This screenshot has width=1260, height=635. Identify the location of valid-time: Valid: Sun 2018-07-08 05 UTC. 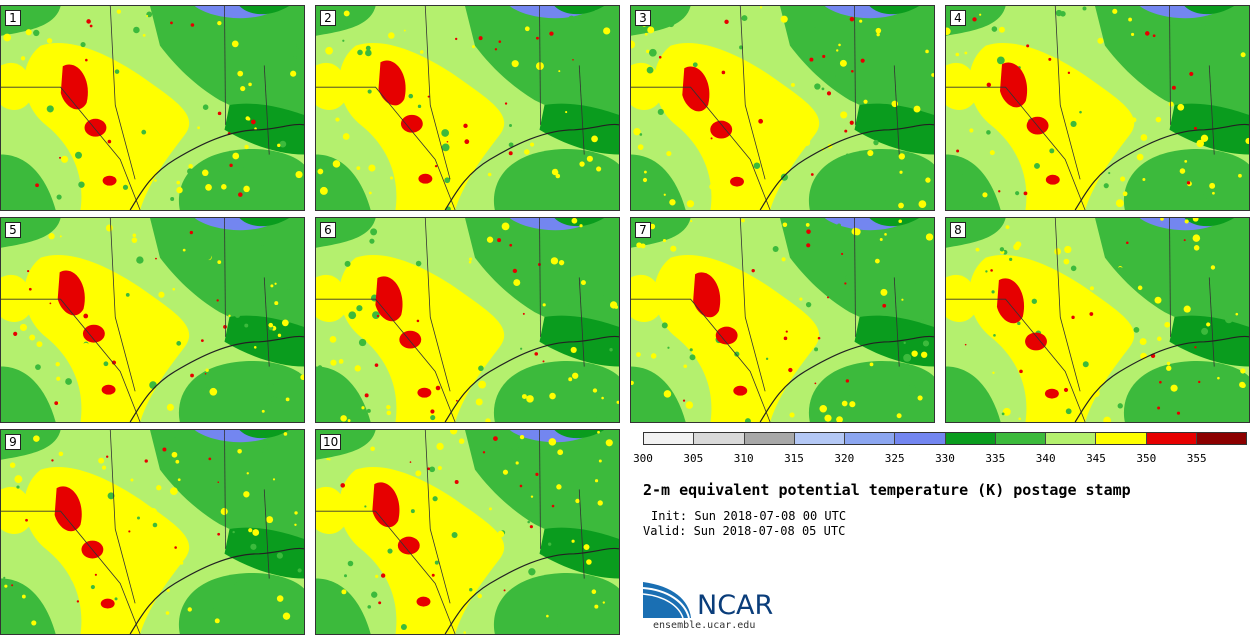
(744, 531).